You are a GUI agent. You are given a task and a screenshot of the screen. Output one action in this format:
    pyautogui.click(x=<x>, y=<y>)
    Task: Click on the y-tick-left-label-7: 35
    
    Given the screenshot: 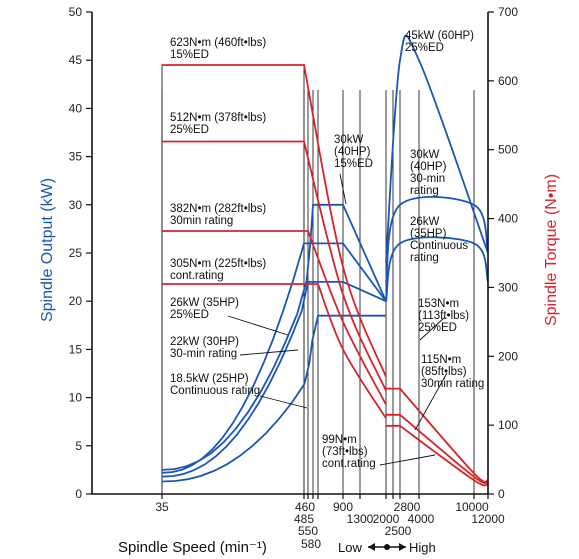 What is the action you would take?
    pyautogui.click(x=76, y=157)
    